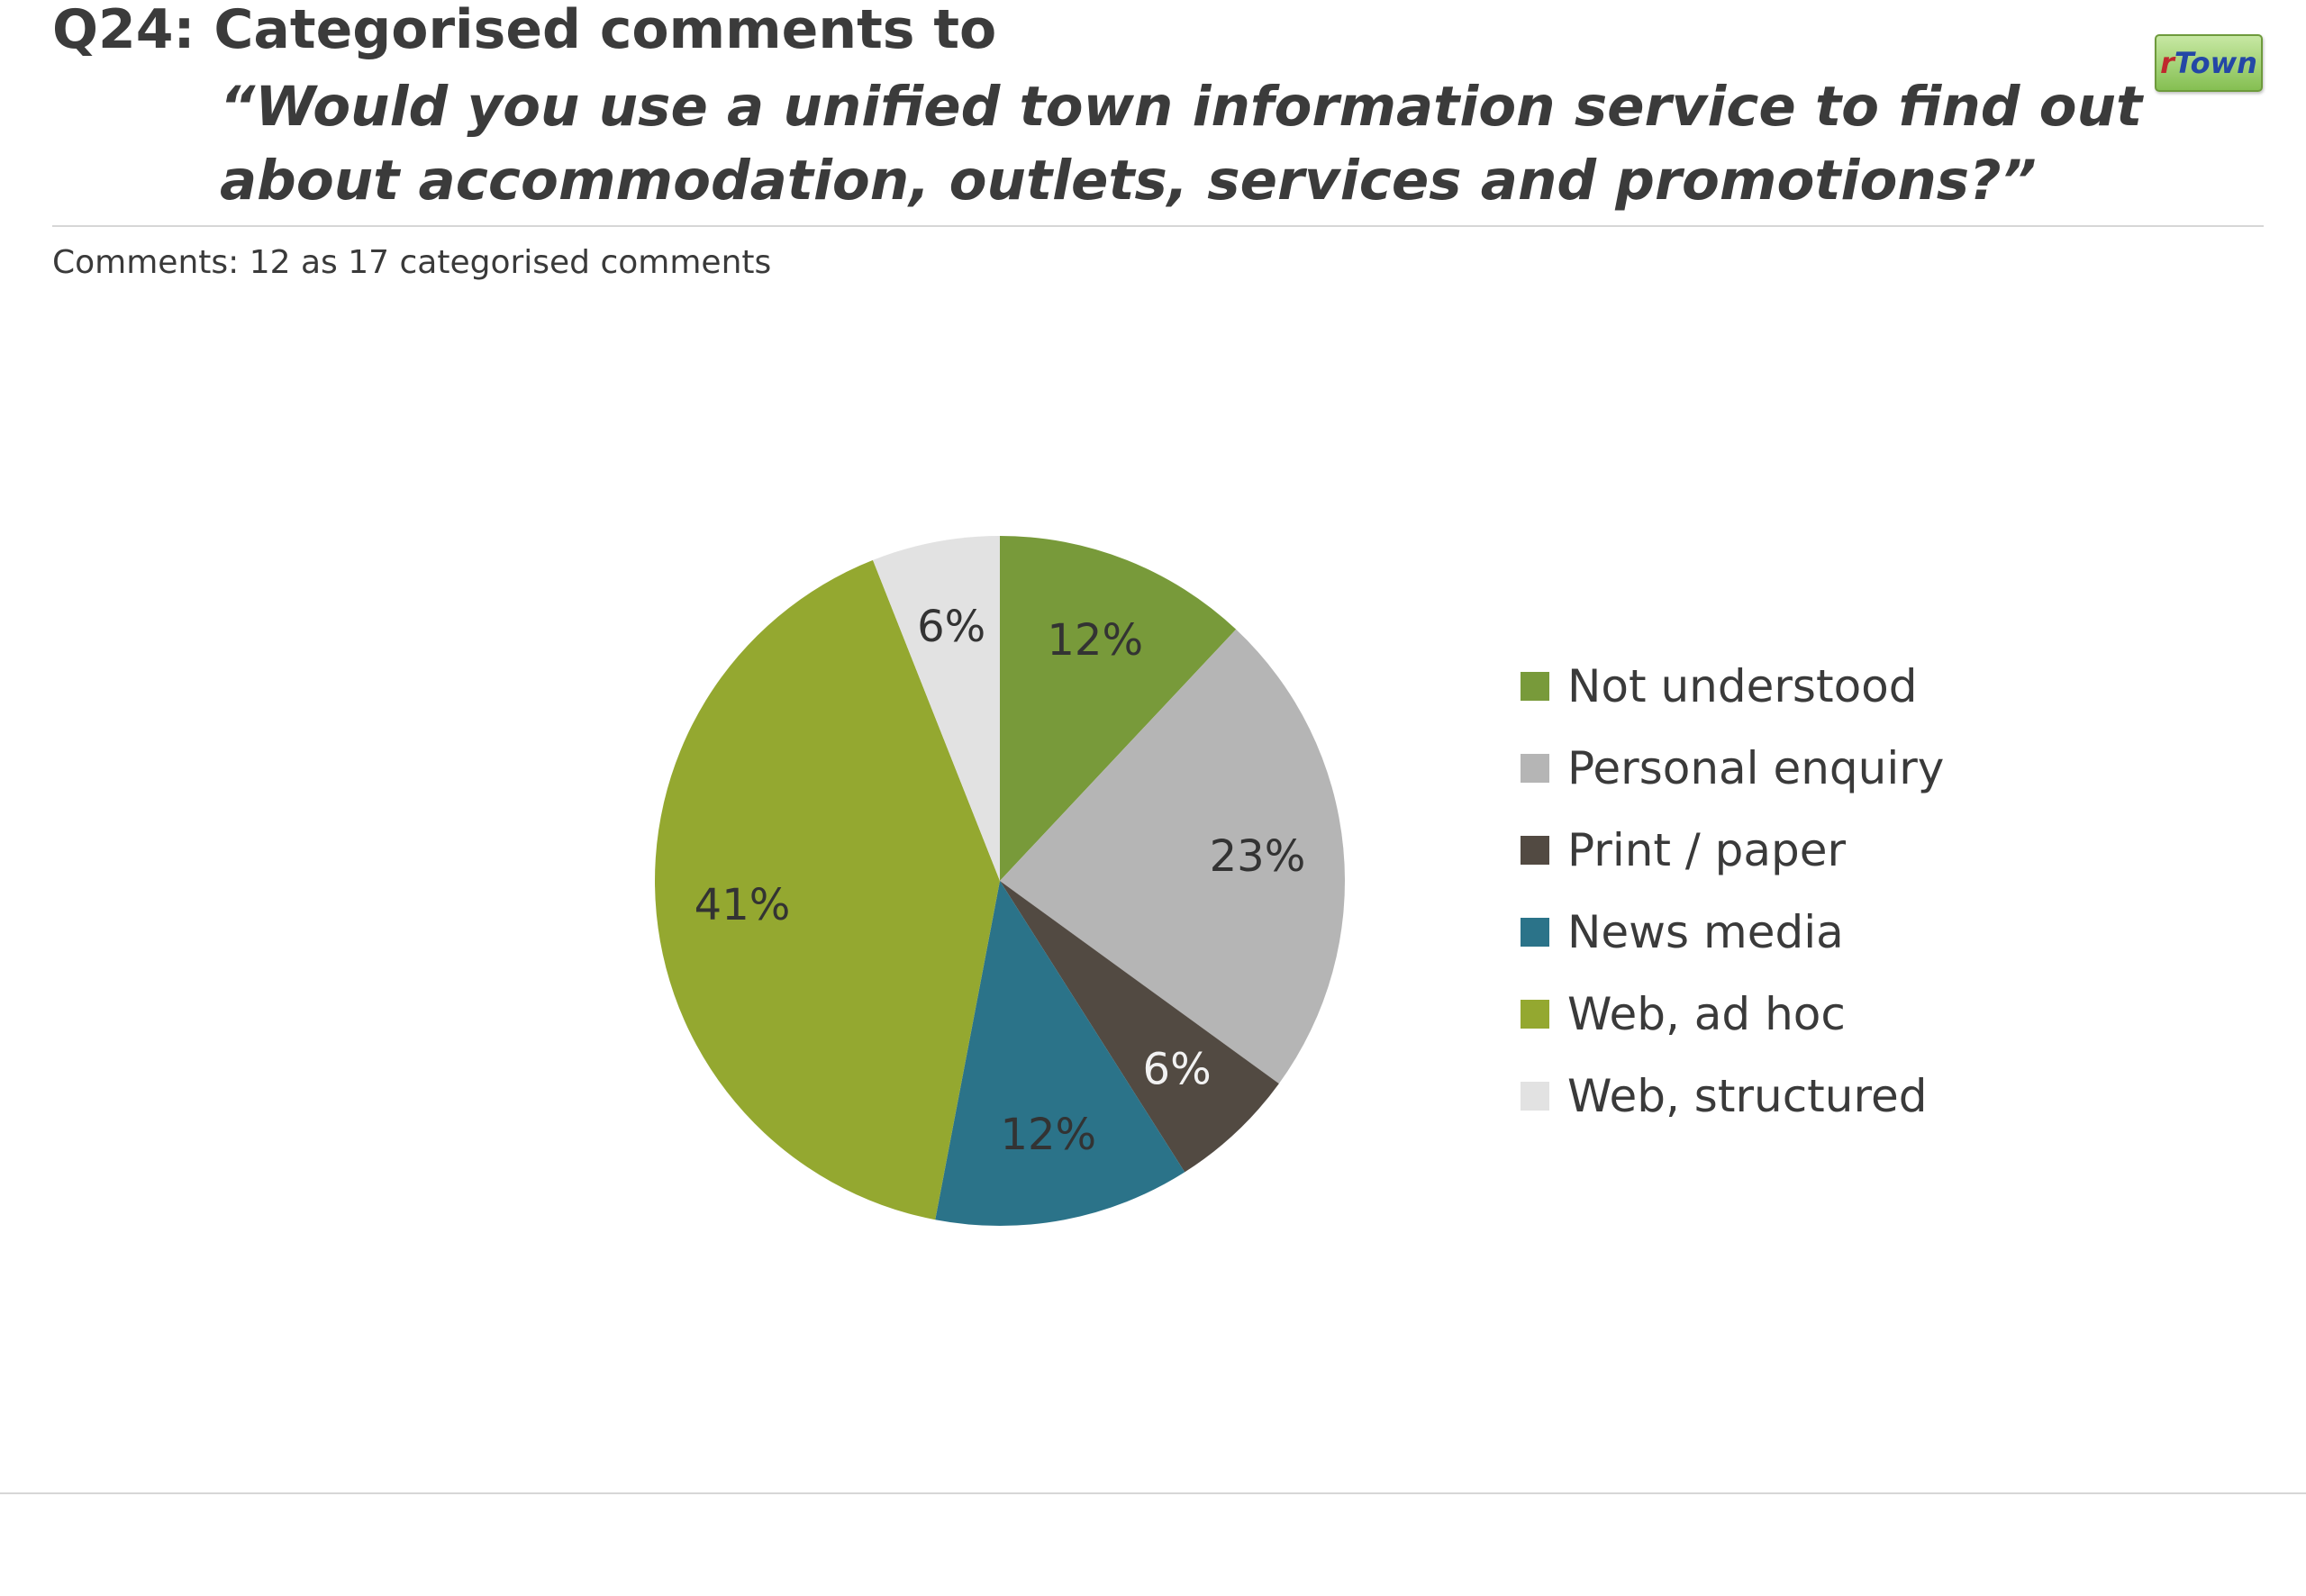 The image size is (2306, 1596). I want to click on legend-label: Web, structured, so click(1747, 1095).